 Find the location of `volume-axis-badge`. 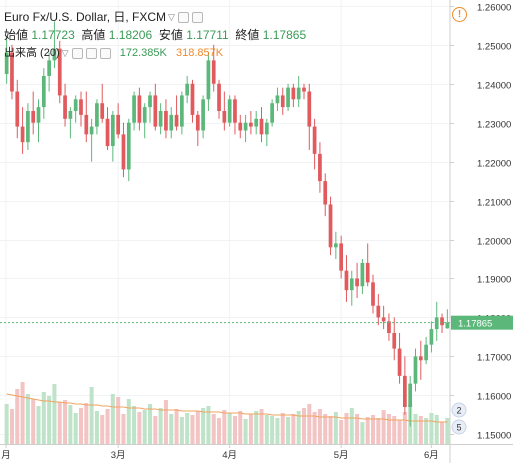

volume-axis-badge is located at coordinates (459, 410).